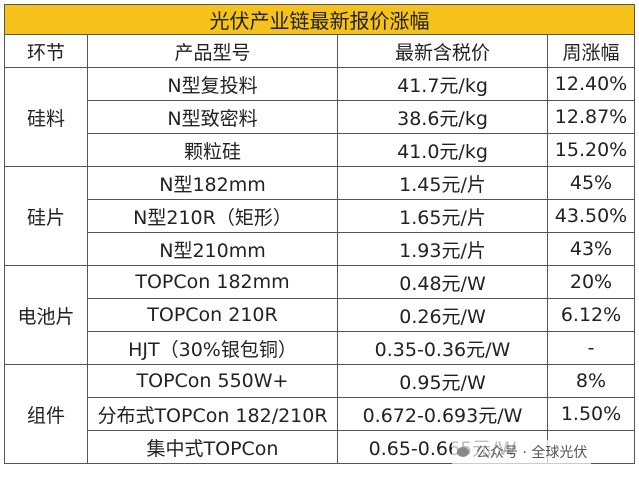  I want to click on header-cell: 产品型号, so click(212, 51).